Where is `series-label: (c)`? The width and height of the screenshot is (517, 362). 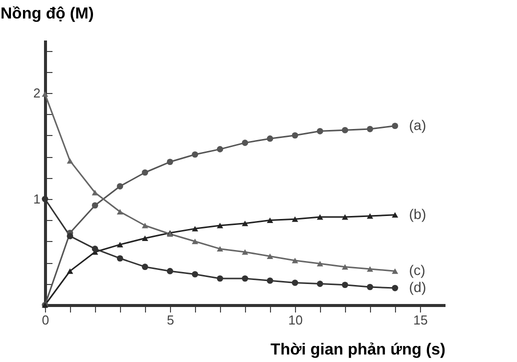
series-label: (c) is located at coordinates (417, 270).